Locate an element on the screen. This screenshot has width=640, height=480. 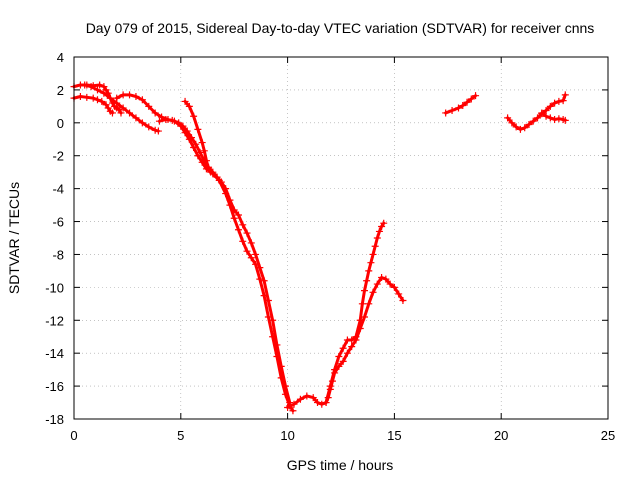
y-tick-label: 4 is located at coordinates (60, 57).